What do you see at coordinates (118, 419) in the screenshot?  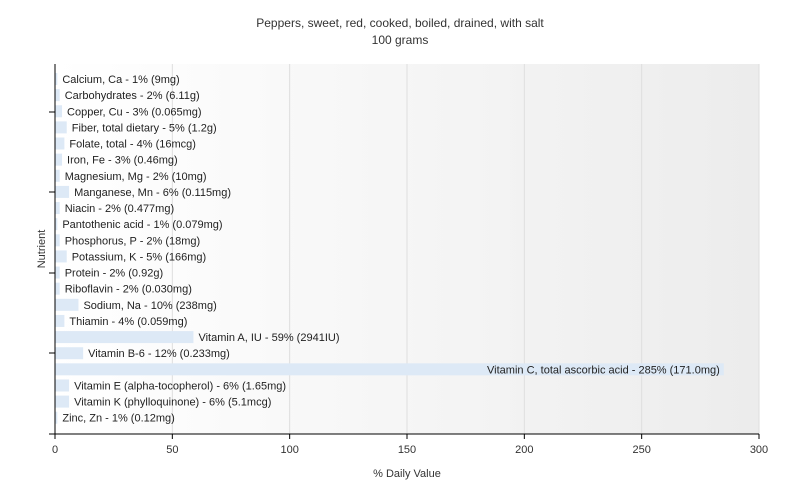 I see `bar-label: Zinc, Zn - 1% (0.12mg)` at bounding box center [118, 419].